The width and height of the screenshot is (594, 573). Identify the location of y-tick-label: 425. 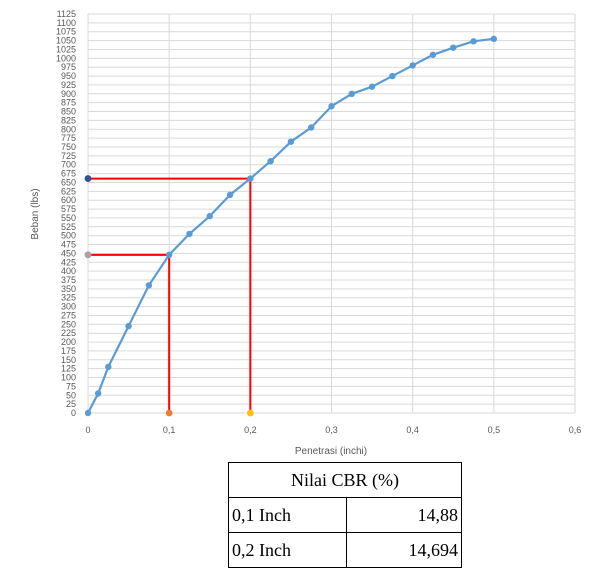
(68, 262).